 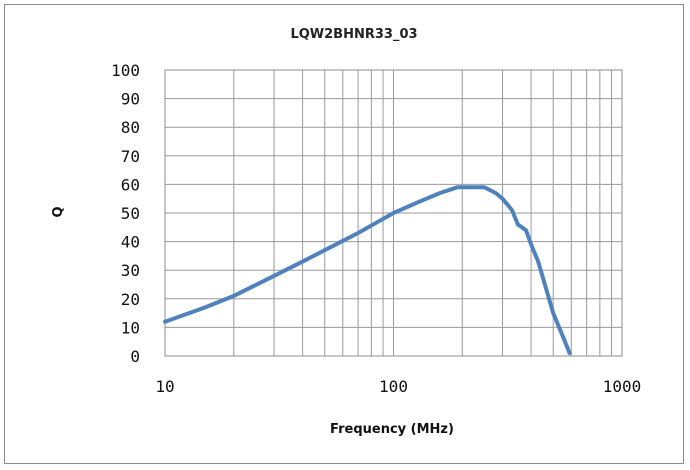 I want to click on x-tick-label: 1000, so click(x=622, y=386).